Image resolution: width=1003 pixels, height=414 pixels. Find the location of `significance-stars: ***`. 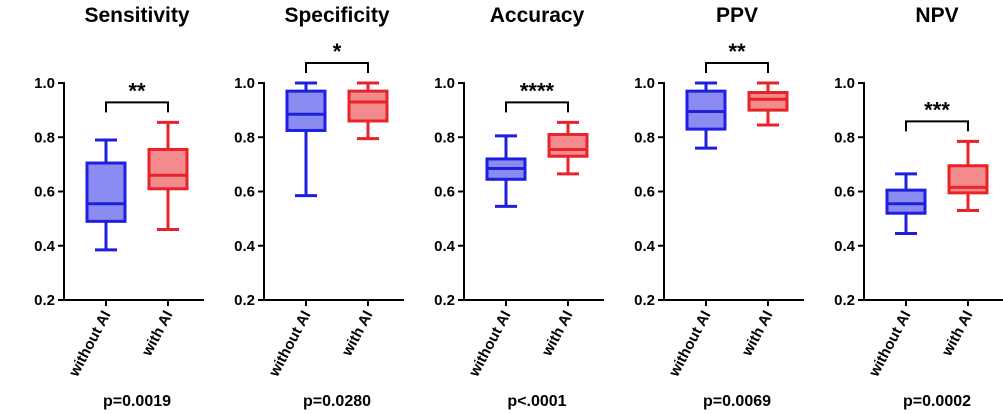

significance-stars: *** is located at coordinates (937, 109).